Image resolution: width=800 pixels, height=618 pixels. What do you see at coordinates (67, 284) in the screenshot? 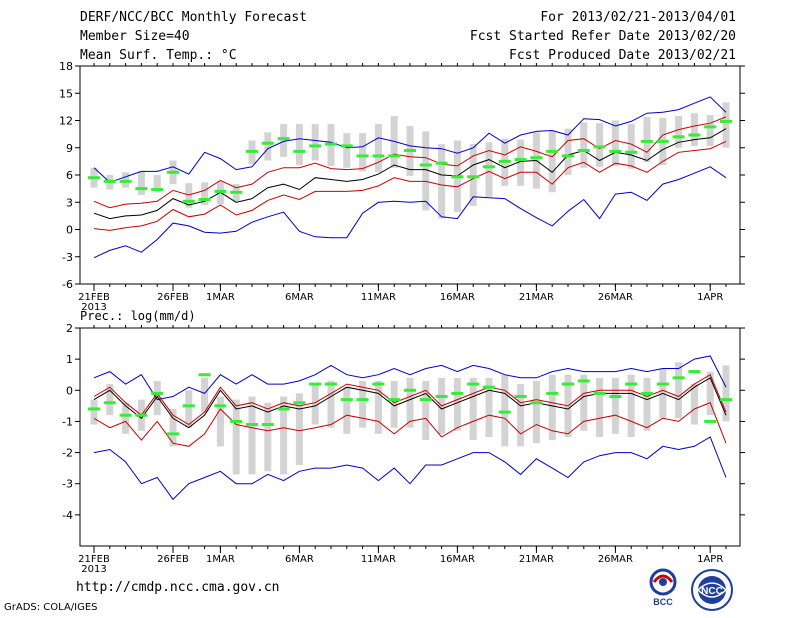
I see `y-tick-label: -6` at bounding box center [67, 284].